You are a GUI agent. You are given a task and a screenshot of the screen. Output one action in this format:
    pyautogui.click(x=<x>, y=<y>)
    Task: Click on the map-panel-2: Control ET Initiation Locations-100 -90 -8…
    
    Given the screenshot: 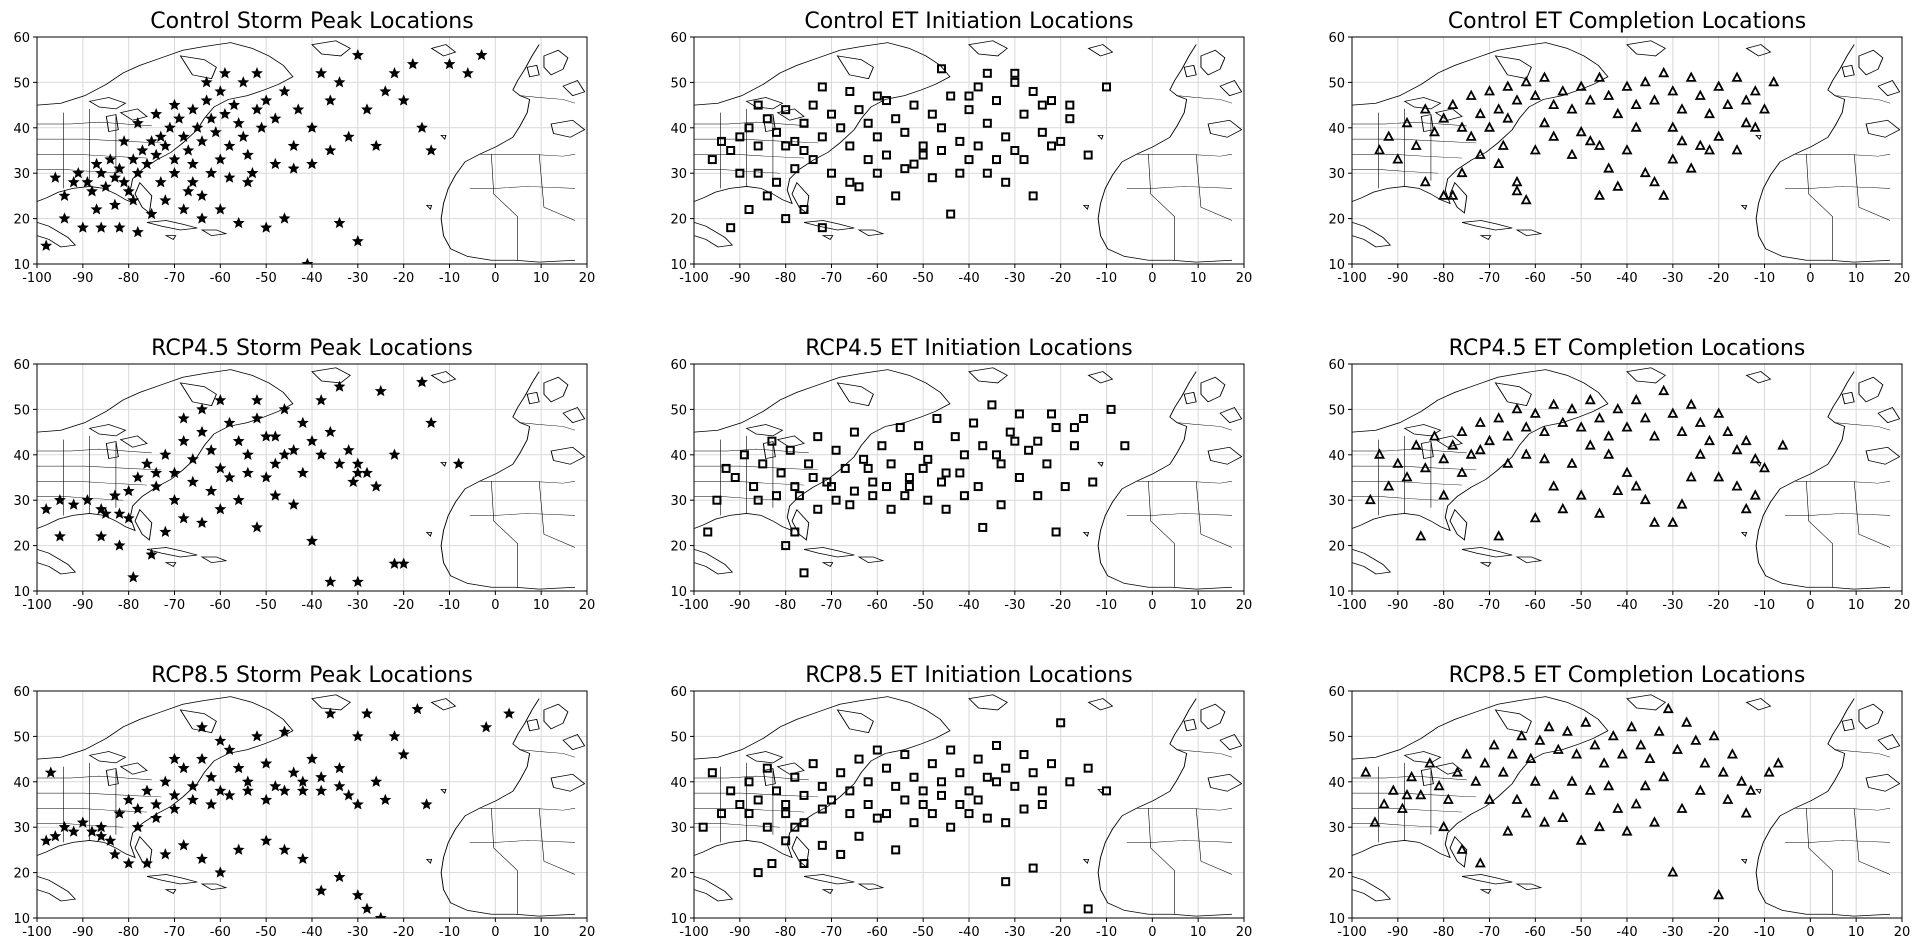 What is the action you would take?
    pyautogui.click(x=961, y=147)
    